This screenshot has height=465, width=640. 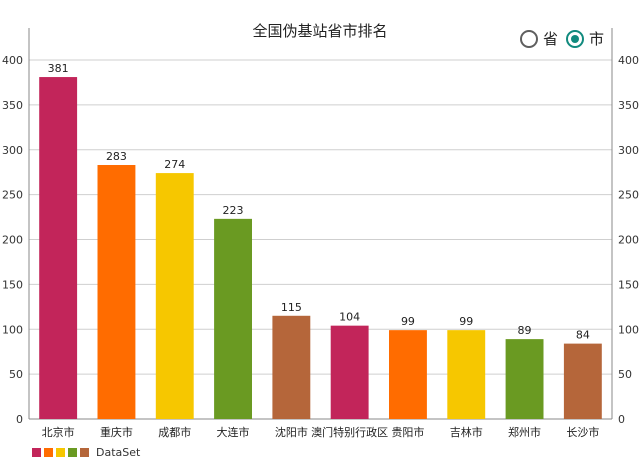 What do you see at coordinates (12, 329) in the screenshot?
I see `y-tick-label-left: 100` at bounding box center [12, 329].